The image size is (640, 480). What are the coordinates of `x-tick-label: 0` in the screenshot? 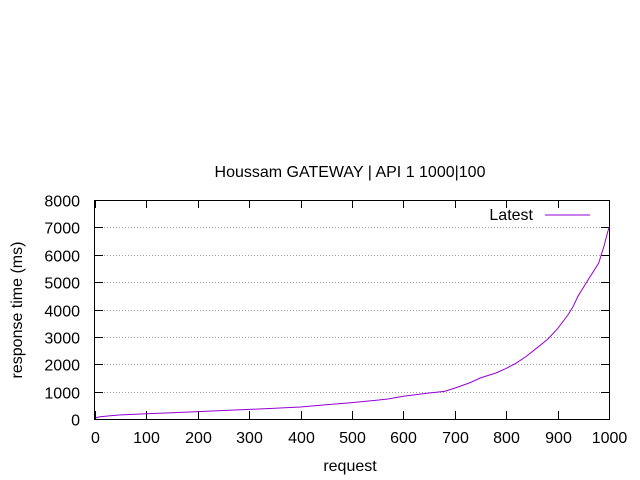 It's located at (95, 438).